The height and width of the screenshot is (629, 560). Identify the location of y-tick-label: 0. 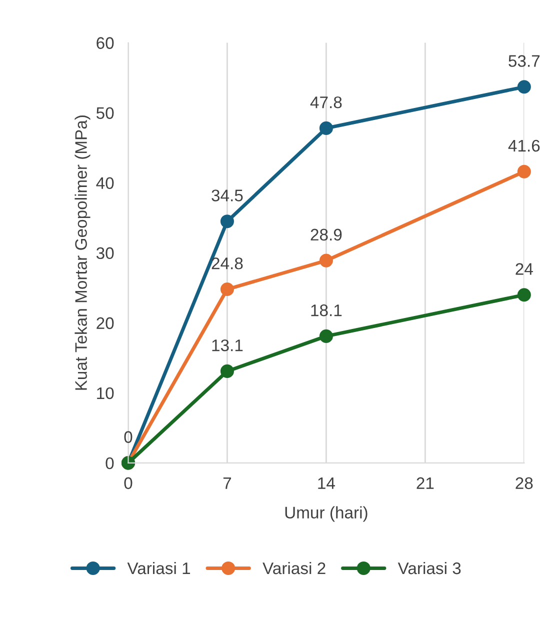
(110, 463).